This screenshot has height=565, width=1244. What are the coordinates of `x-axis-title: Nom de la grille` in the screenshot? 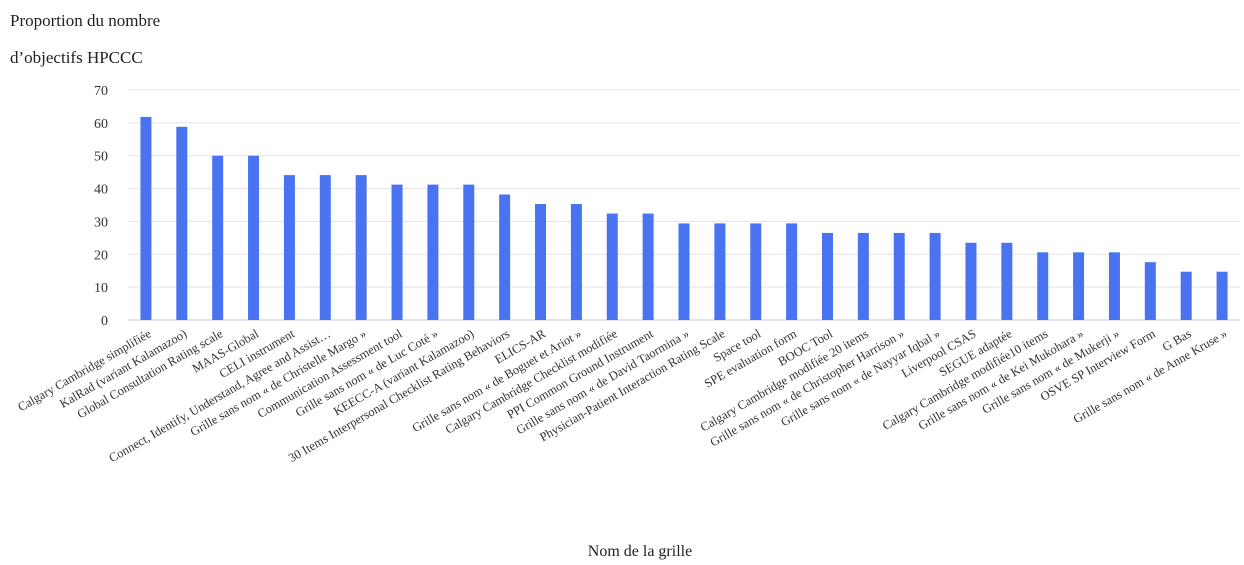 It's located at (640, 551).